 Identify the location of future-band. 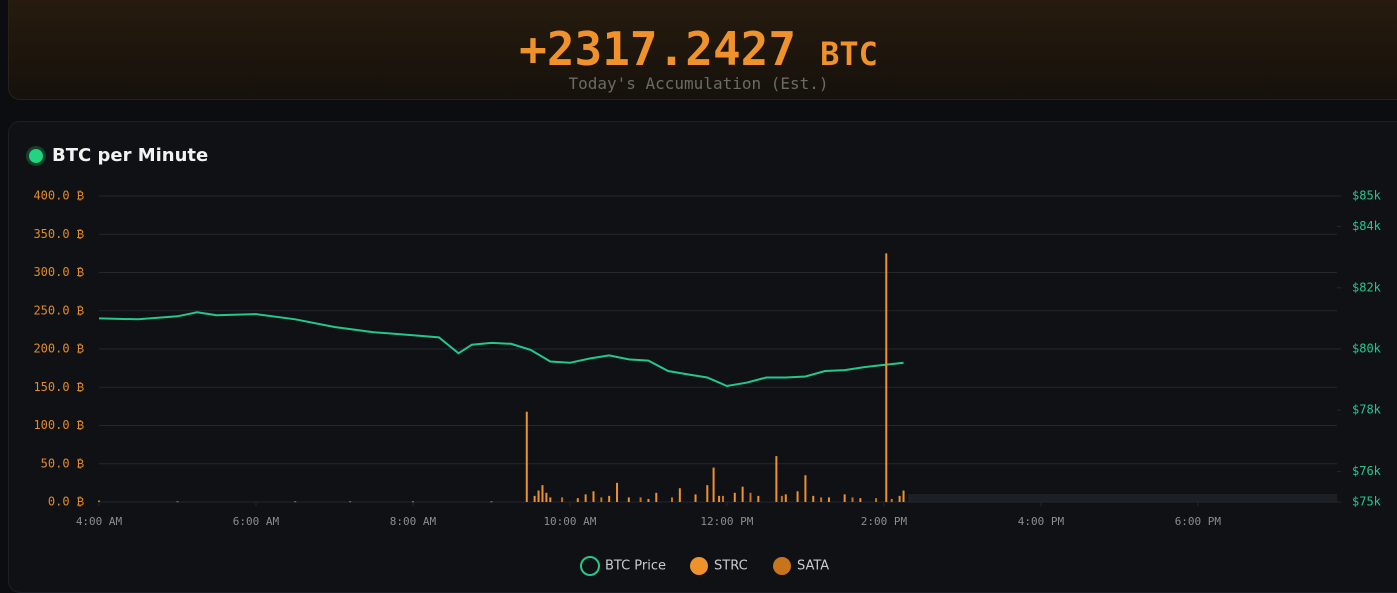
(1122, 498).